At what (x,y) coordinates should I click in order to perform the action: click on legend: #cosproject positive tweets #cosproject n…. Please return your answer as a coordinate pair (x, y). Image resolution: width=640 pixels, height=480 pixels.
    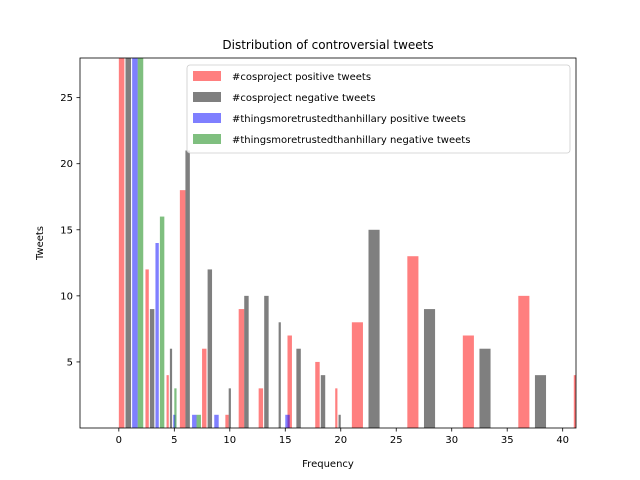
    Looking at the image, I should click on (378, 109).